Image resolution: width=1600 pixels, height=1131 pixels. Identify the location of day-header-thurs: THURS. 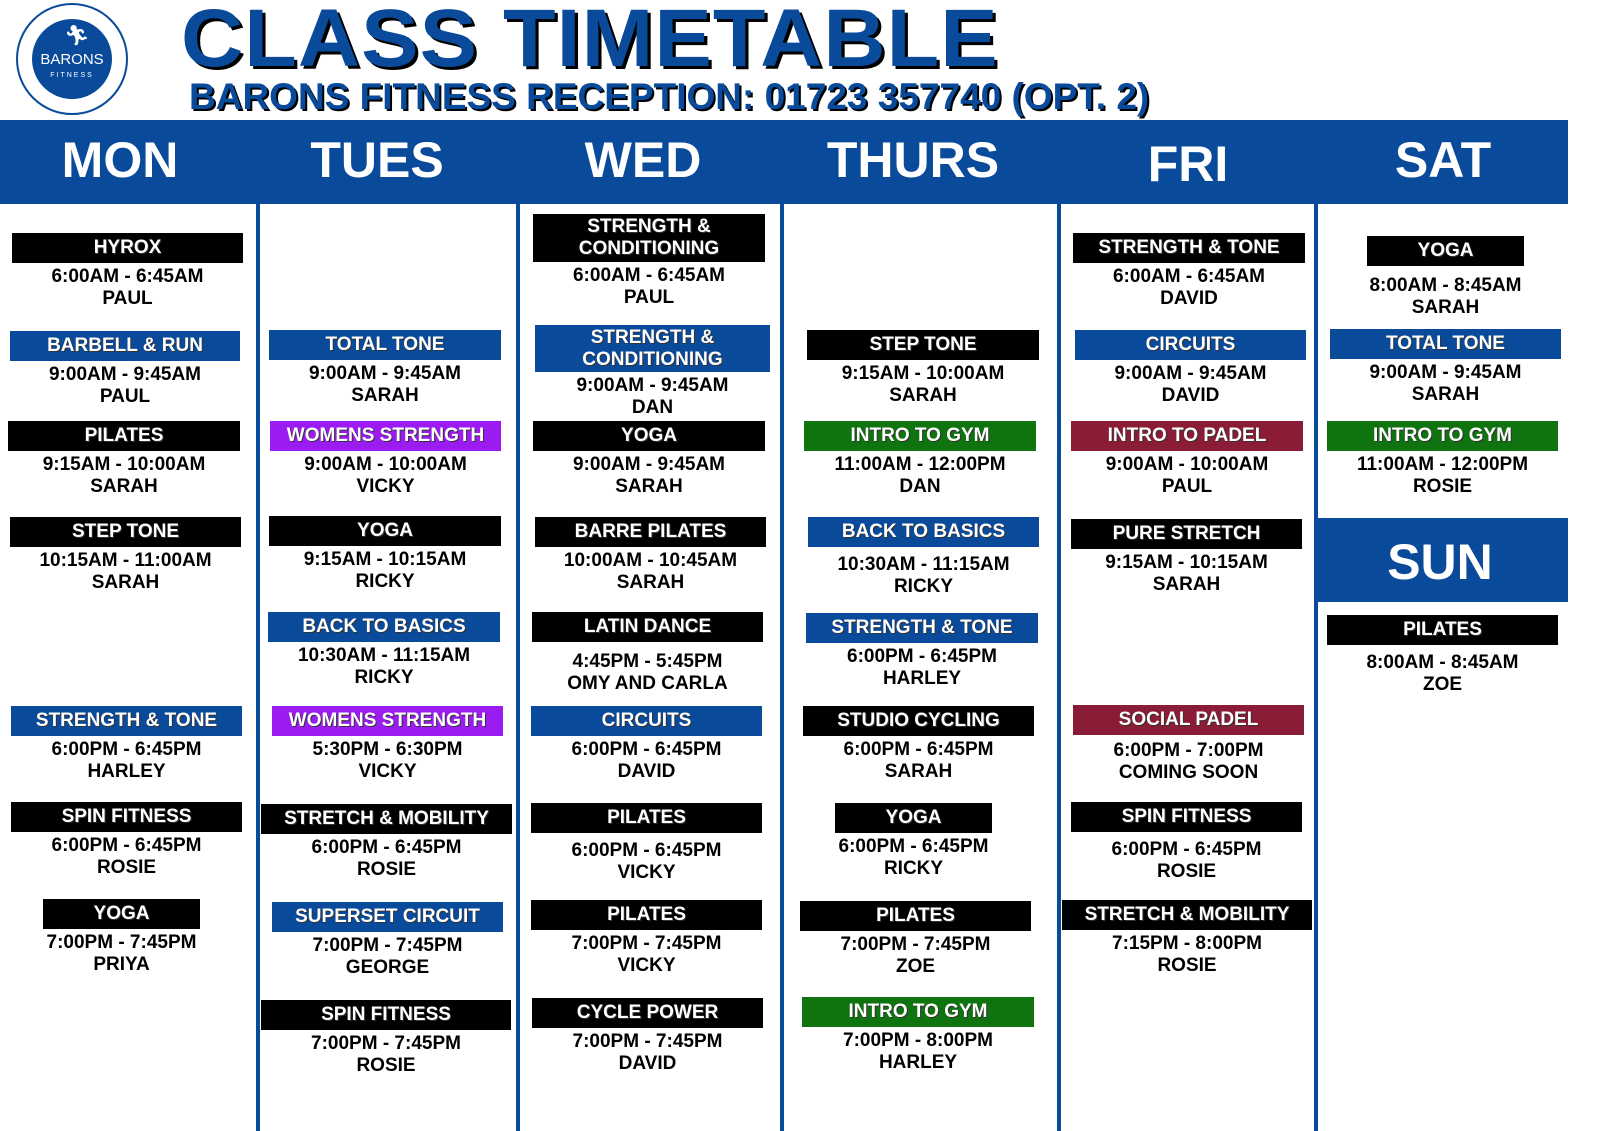
(913, 160).